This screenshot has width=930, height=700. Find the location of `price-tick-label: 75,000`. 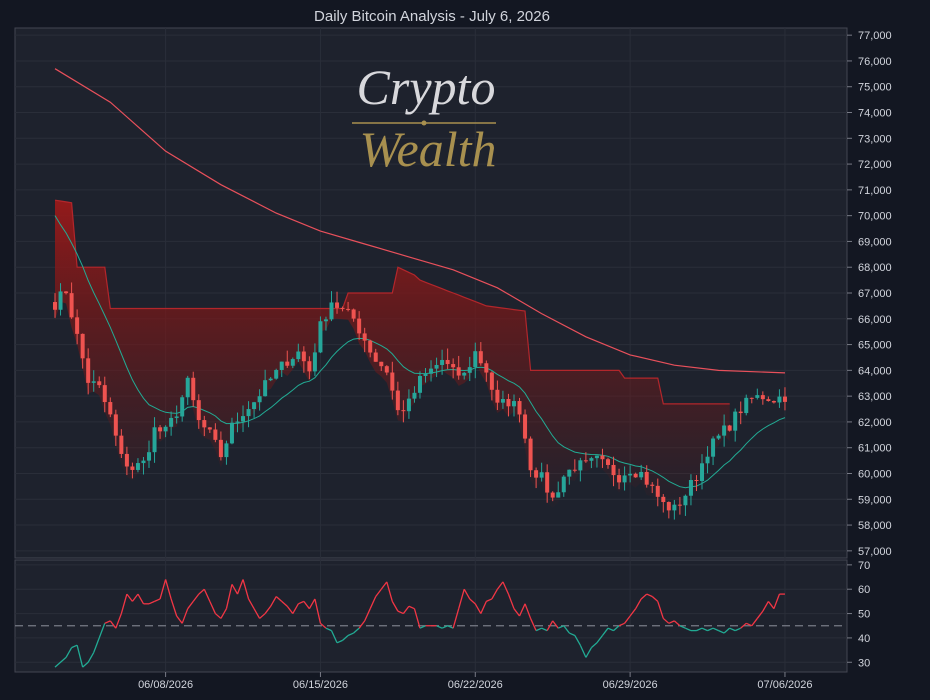

price-tick-label: 75,000 is located at coordinates (875, 88).